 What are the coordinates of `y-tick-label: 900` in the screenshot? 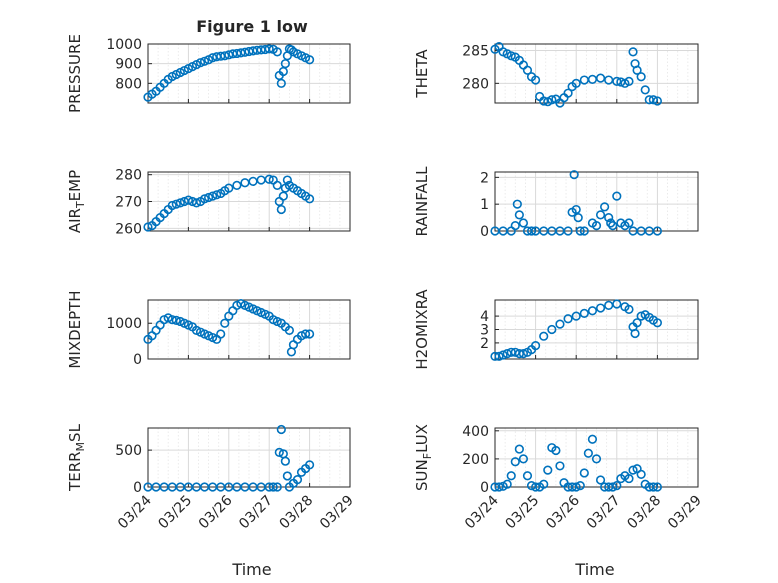 It's located at (128, 65).